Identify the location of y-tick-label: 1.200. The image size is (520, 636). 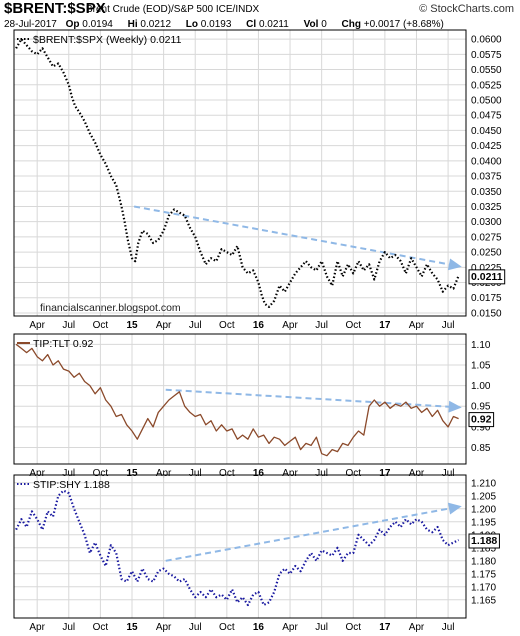
(483, 509).